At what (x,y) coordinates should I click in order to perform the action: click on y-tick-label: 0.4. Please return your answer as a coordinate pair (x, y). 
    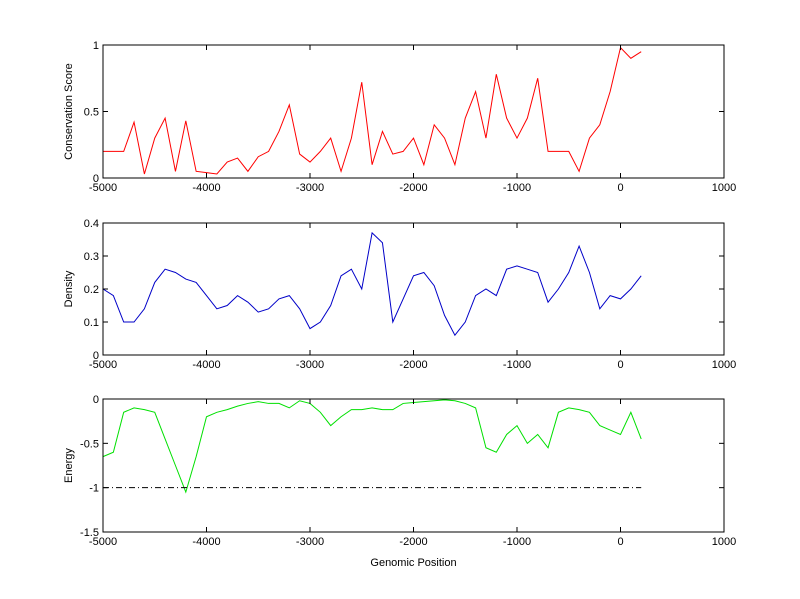
    Looking at the image, I should click on (91, 224).